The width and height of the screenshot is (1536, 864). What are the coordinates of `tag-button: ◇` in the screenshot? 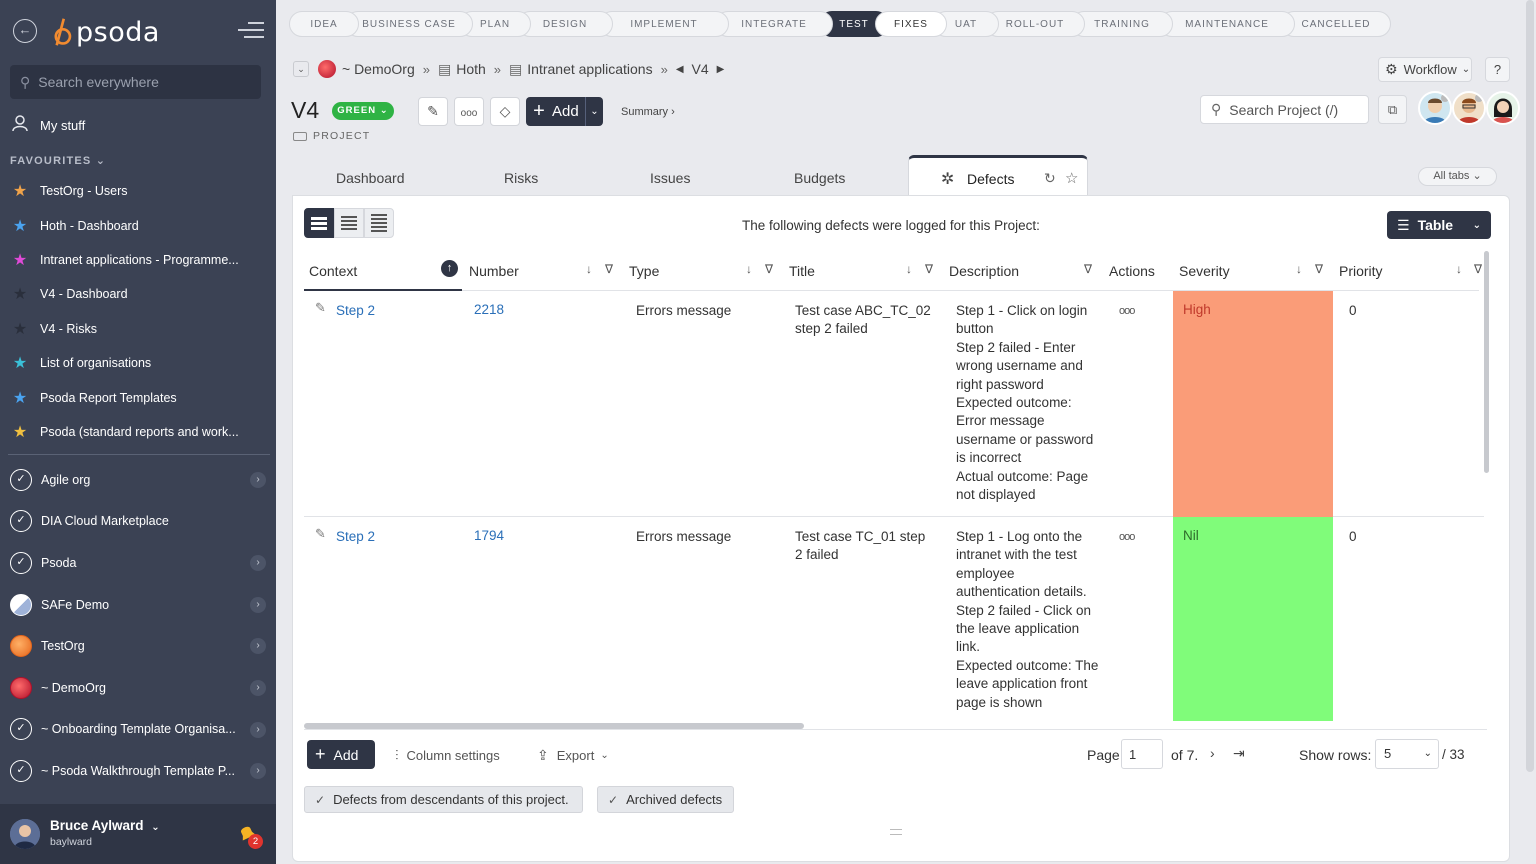 It's located at (505, 111).